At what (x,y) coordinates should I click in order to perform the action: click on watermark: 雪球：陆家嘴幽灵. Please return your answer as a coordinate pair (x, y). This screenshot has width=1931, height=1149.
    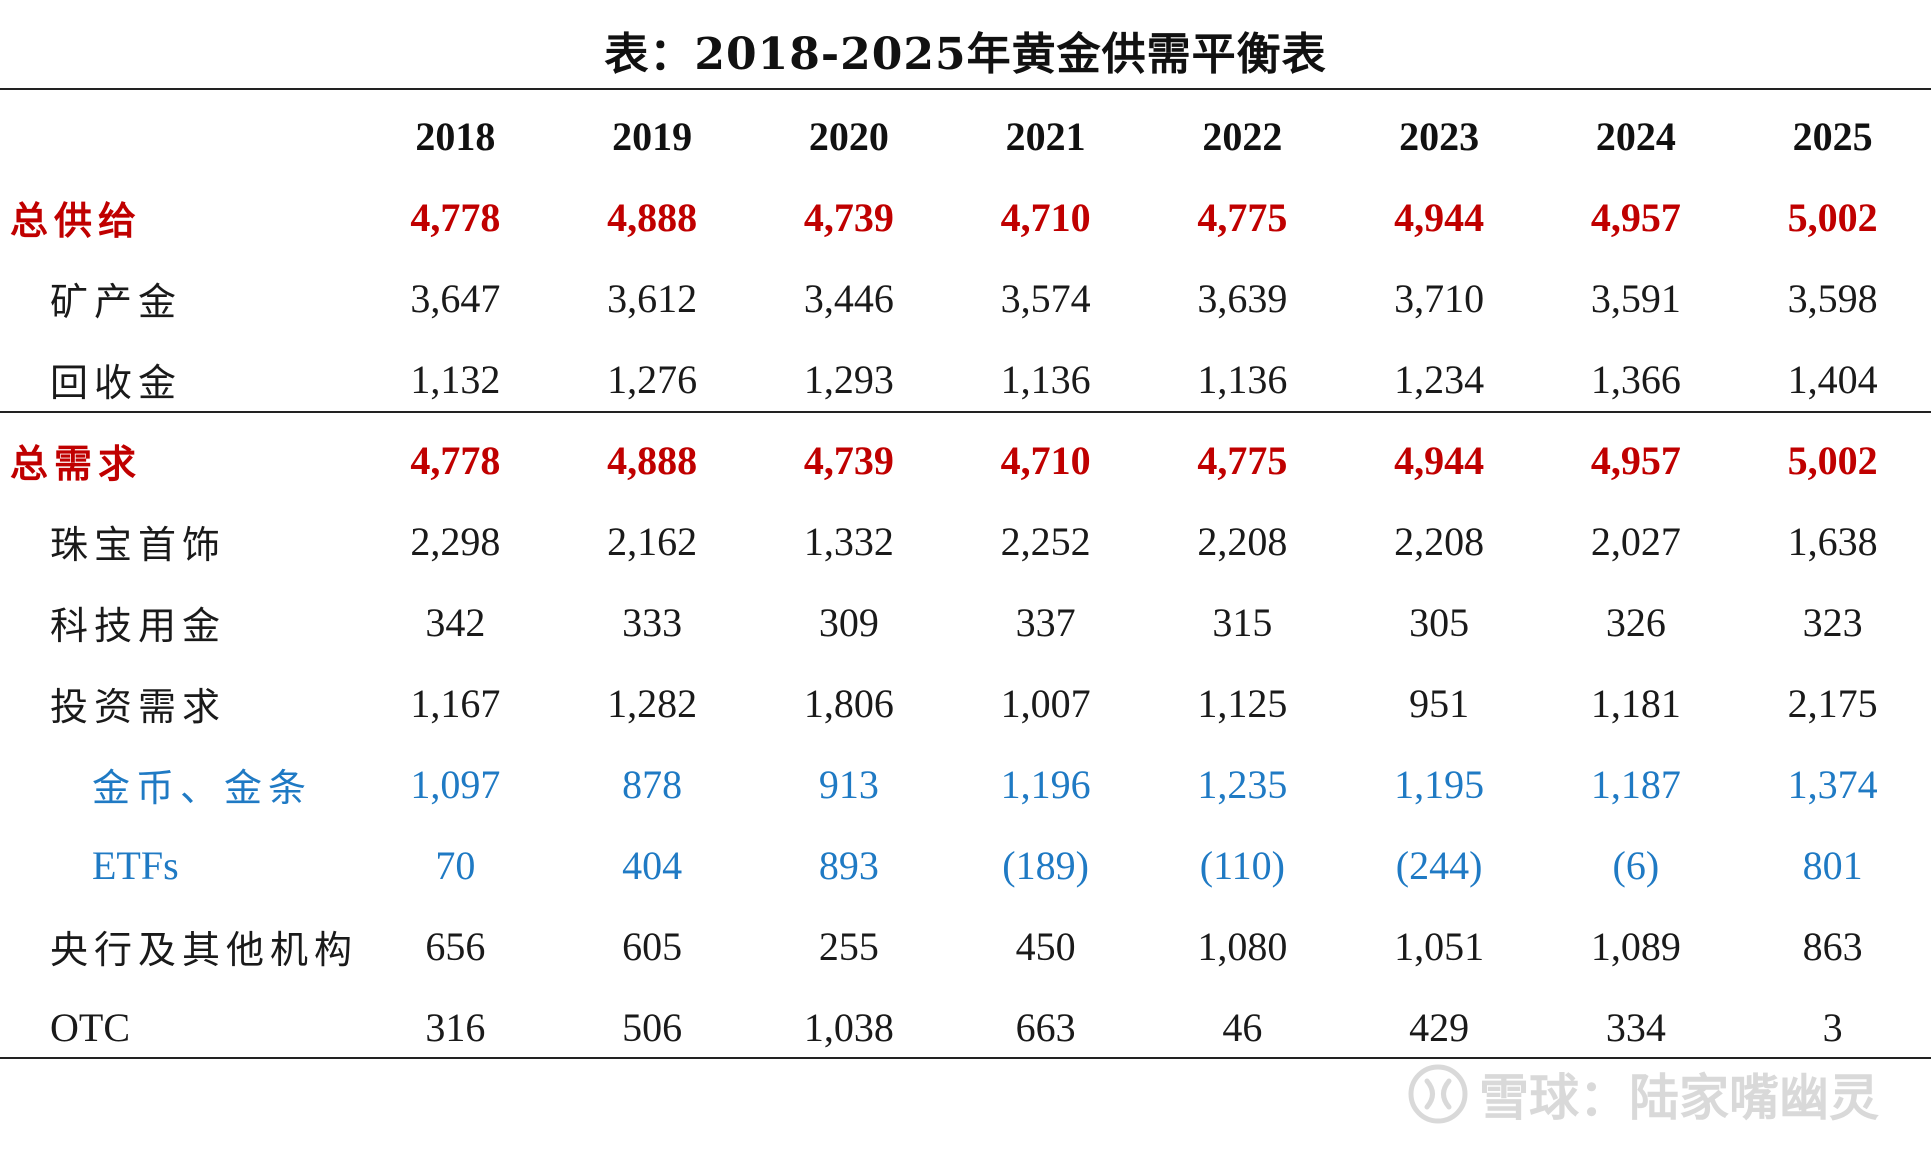
    Looking at the image, I should click on (1643, 1094).